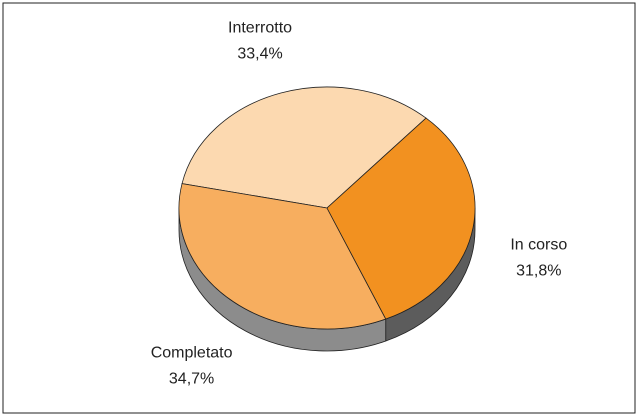  What do you see at coordinates (259, 54) in the screenshot?
I see `slice-value-label: 33,4%` at bounding box center [259, 54].